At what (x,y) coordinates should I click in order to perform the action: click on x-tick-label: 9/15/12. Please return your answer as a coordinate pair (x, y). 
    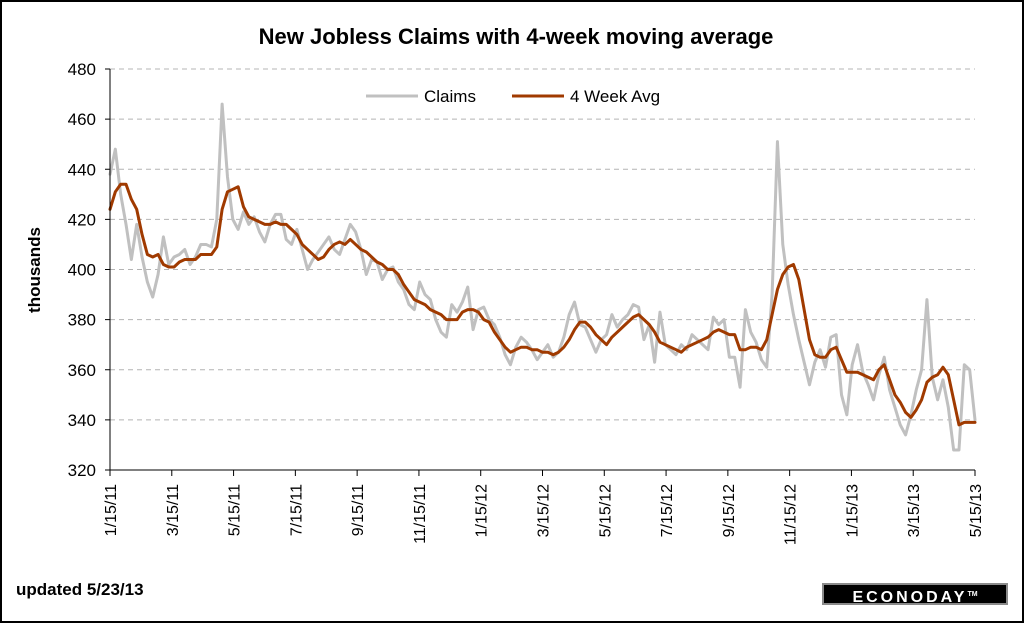
    Looking at the image, I should click on (729, 510).